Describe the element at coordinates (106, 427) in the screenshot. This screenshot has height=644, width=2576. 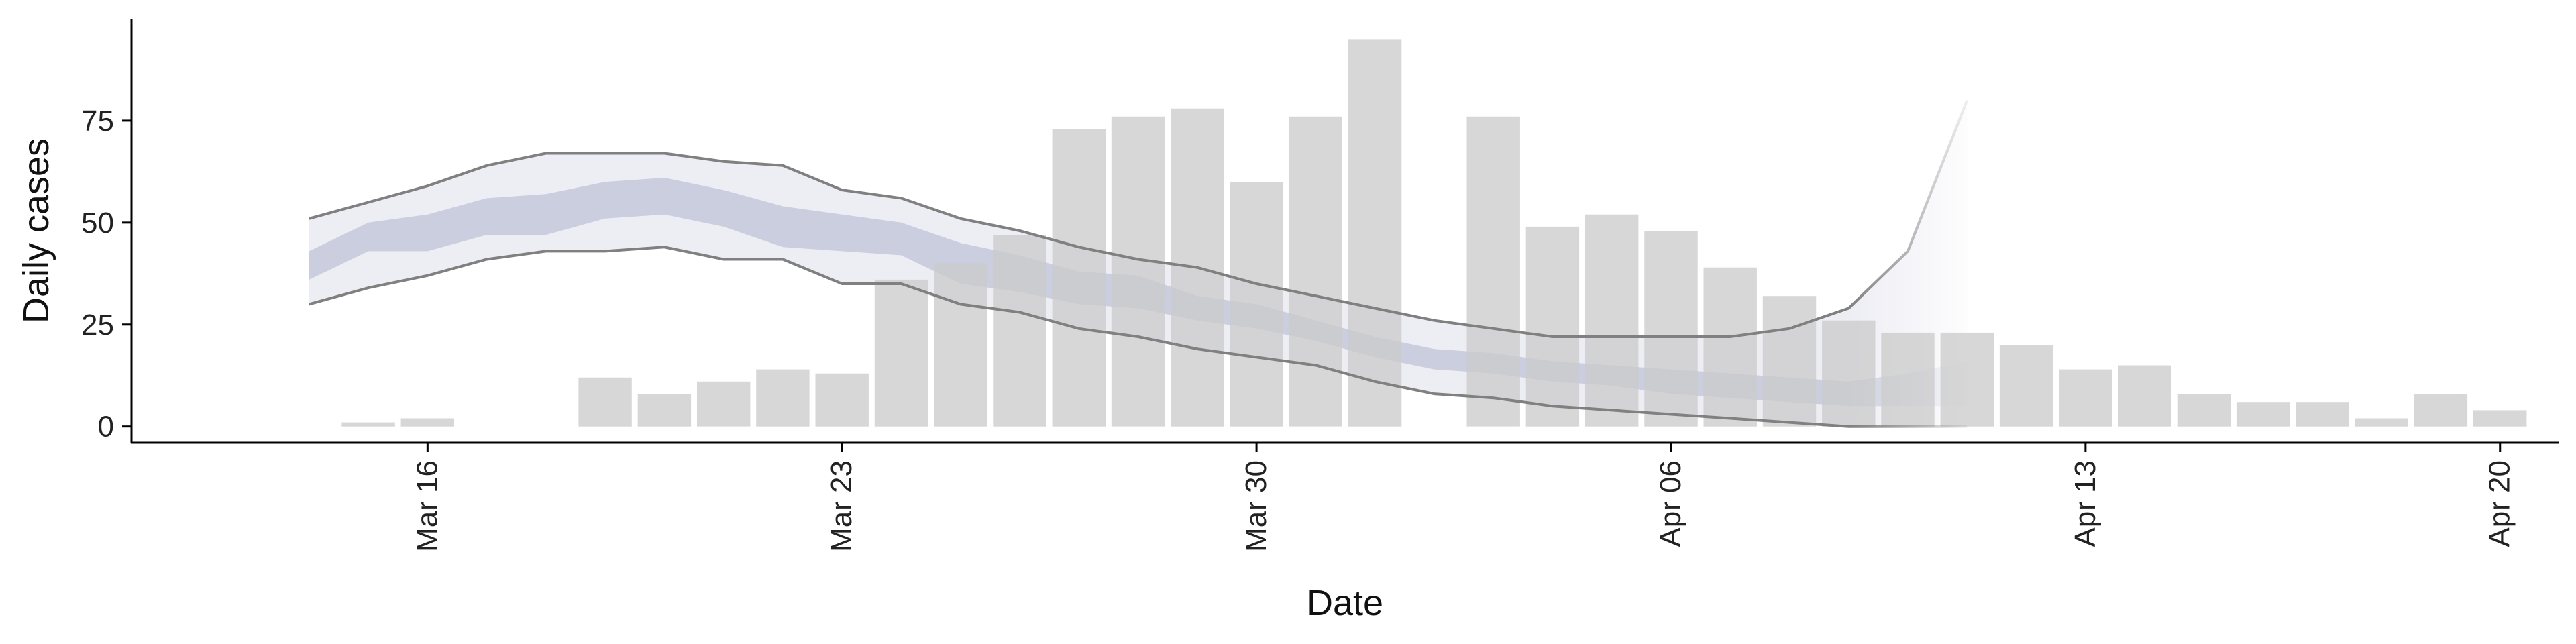
I see `y-tick-label: 0` at that location.